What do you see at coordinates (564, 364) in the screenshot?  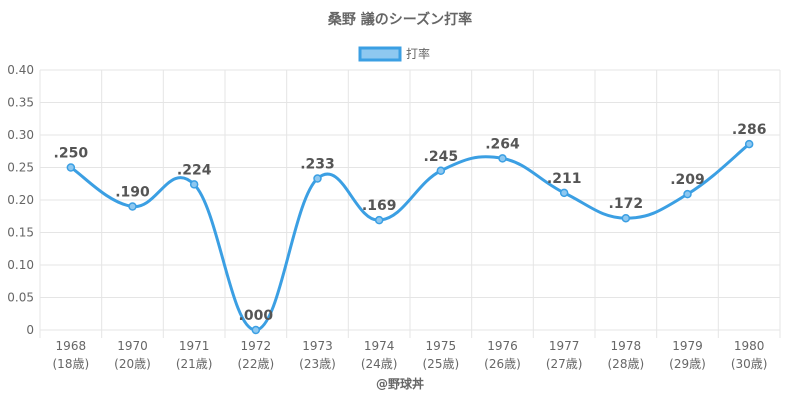 I see `x-tick-sublabel: (27歳)` at bounding box center [564, 364].